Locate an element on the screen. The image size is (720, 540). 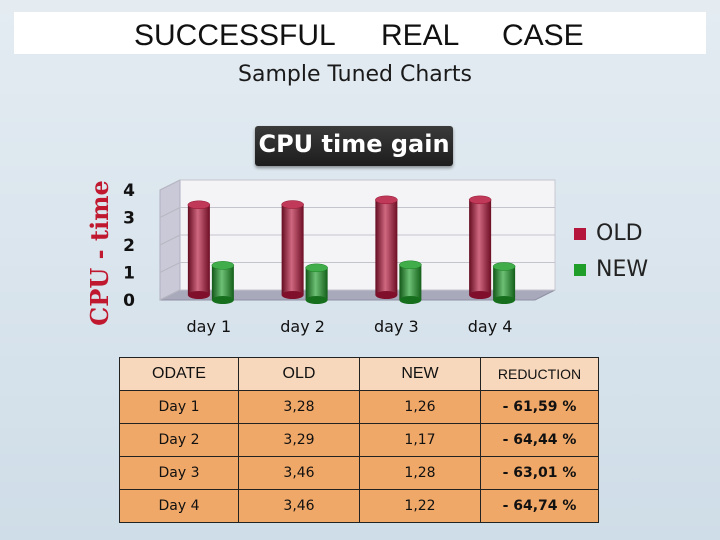
subtitle: Sample Tuned Charts is located at coordinates (355, 74).